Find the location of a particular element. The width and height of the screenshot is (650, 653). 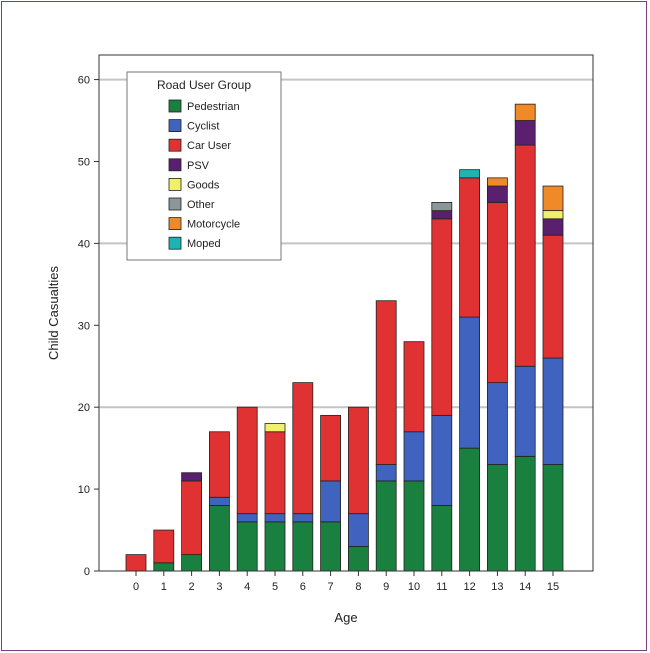

legend-item: Pedestrian is located at coordinates (204, 106).